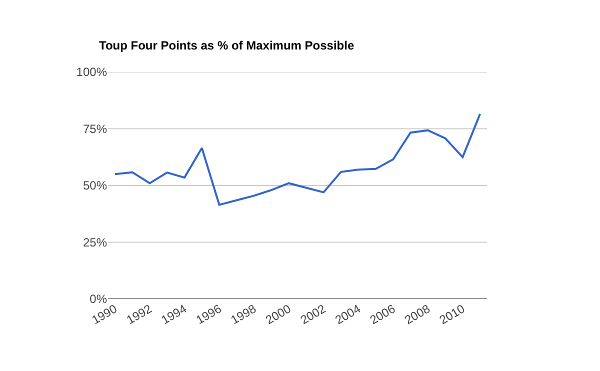 This screenshot has height=371, width=600. I want to click on x-tick-label: 1998, so click(243, 315).